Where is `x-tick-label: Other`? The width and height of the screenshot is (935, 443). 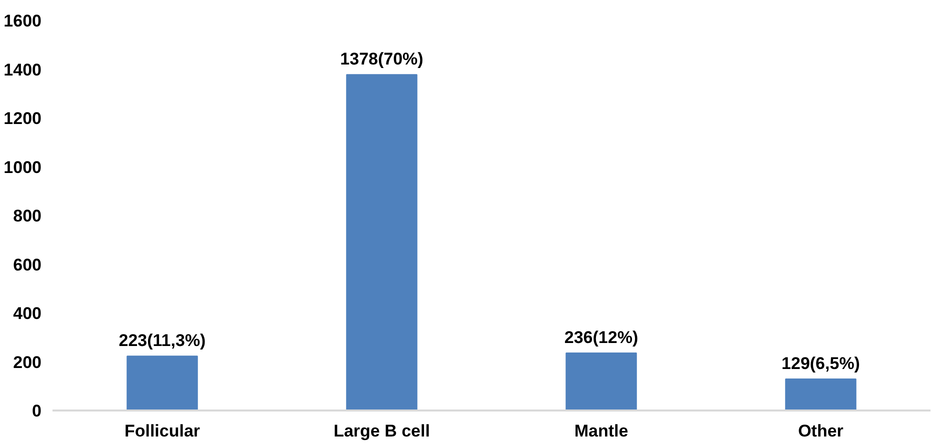
x-tick-label: Other is located at coordinates (821, 431).